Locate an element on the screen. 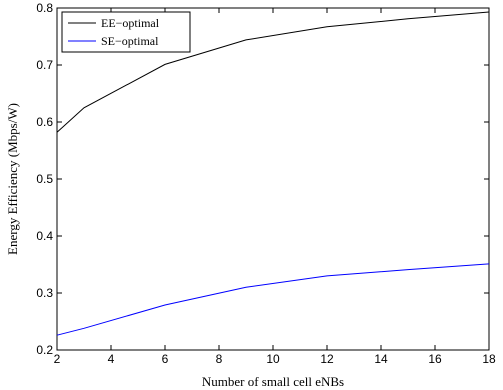 This screenshot has width=503, height=390. legend-entry-label: EE−optimal is located at coordinates (130, 23).